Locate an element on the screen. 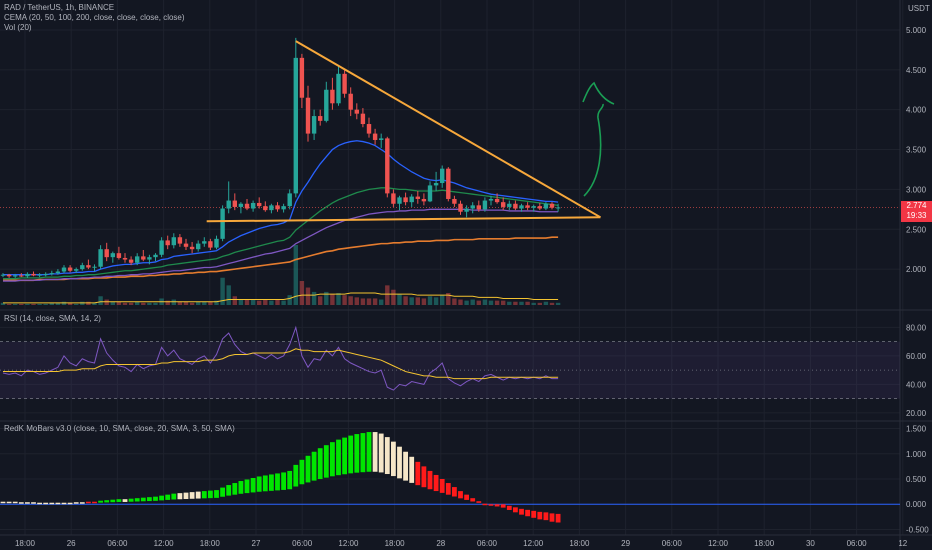 This screenshot has height=550, width=932. arrow-drawing is located at coordinates (598, 139).